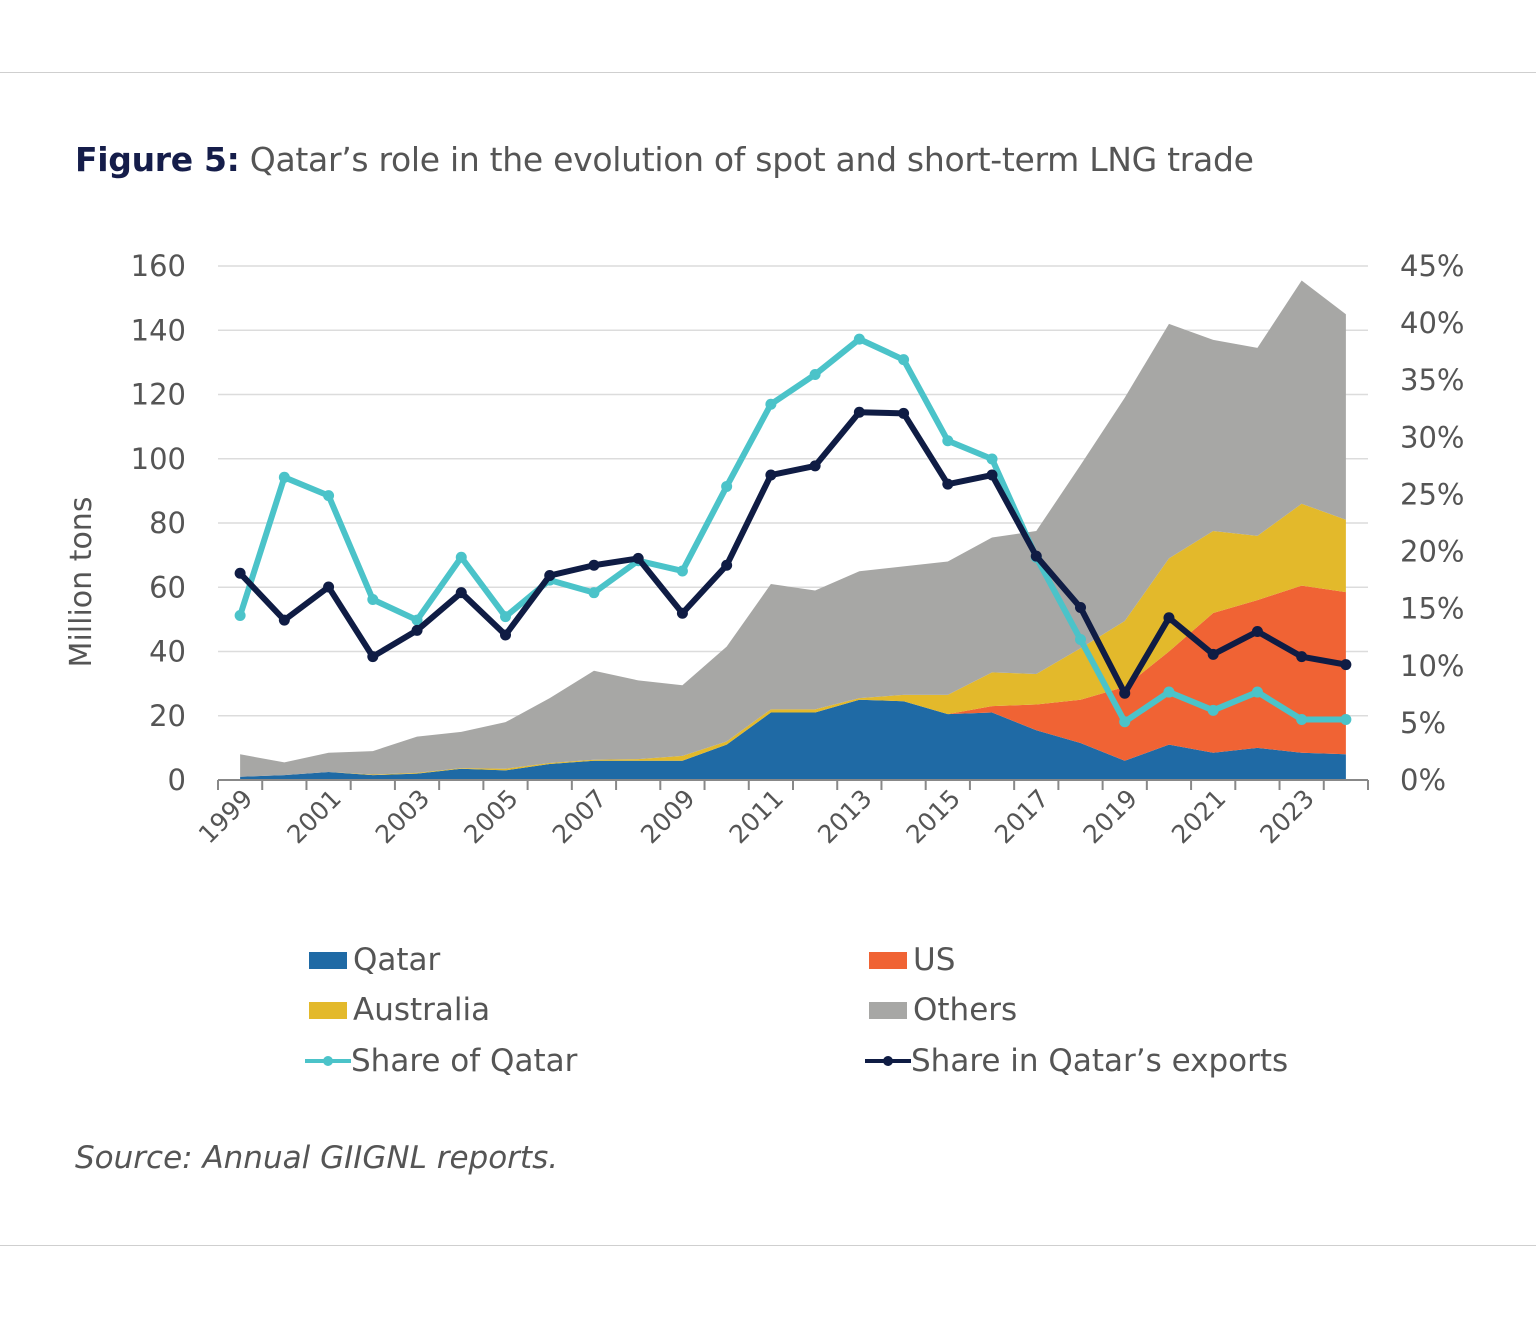 This screenshot has height=1318, width=1536. What do you see at coordinates (328, 960) in the screenshot?
I see `legend-swatch-qatar` at bounding box center [328, 960].